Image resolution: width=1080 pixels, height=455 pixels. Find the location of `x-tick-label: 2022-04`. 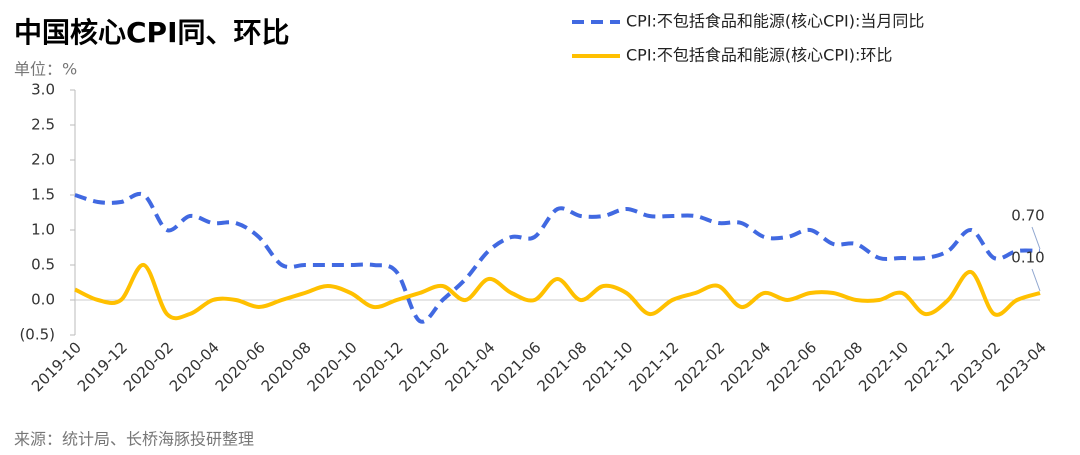

x-tick-label: 2022-04 is located at coordinates (745, 366).